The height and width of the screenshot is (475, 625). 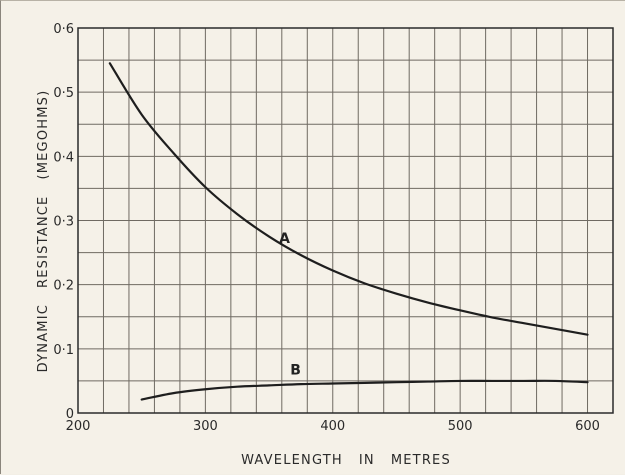 What do you see at coordinates (43, 231) in the screenshot?
I see `y-axis-label: DYNAMIC RESISTANCE (MEGOHMS)` at bounding box center [43, 231].